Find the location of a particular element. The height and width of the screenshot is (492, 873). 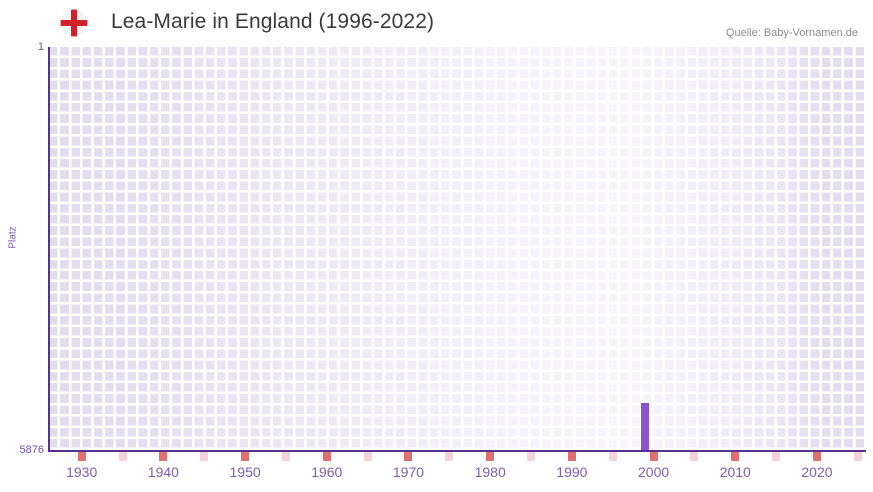

x-axis-tick-label: 1940 is located at coordinates (163, 472).